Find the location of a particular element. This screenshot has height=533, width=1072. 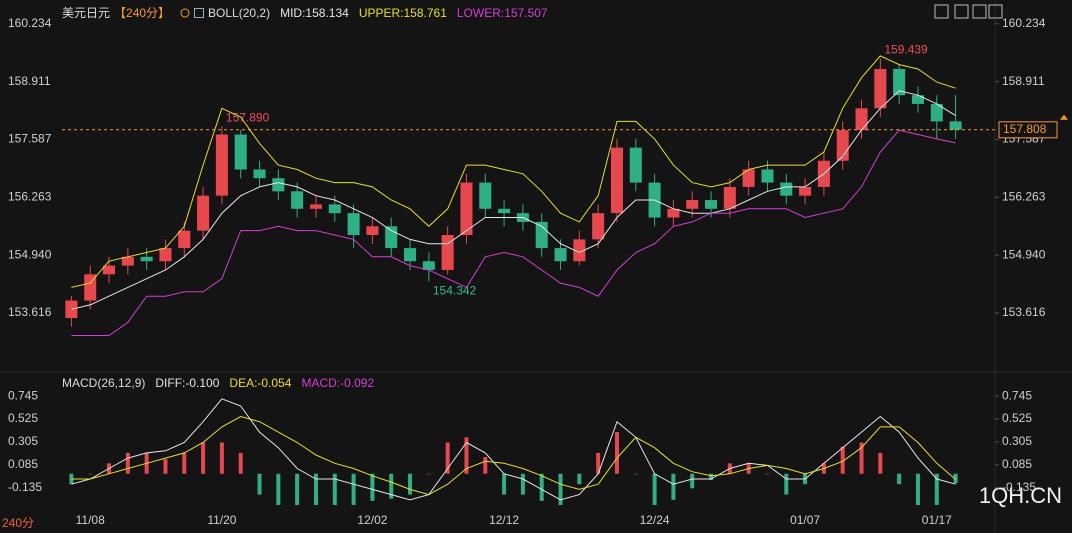

x-tick-label: 01/17 is located at coordinates (937, 520).